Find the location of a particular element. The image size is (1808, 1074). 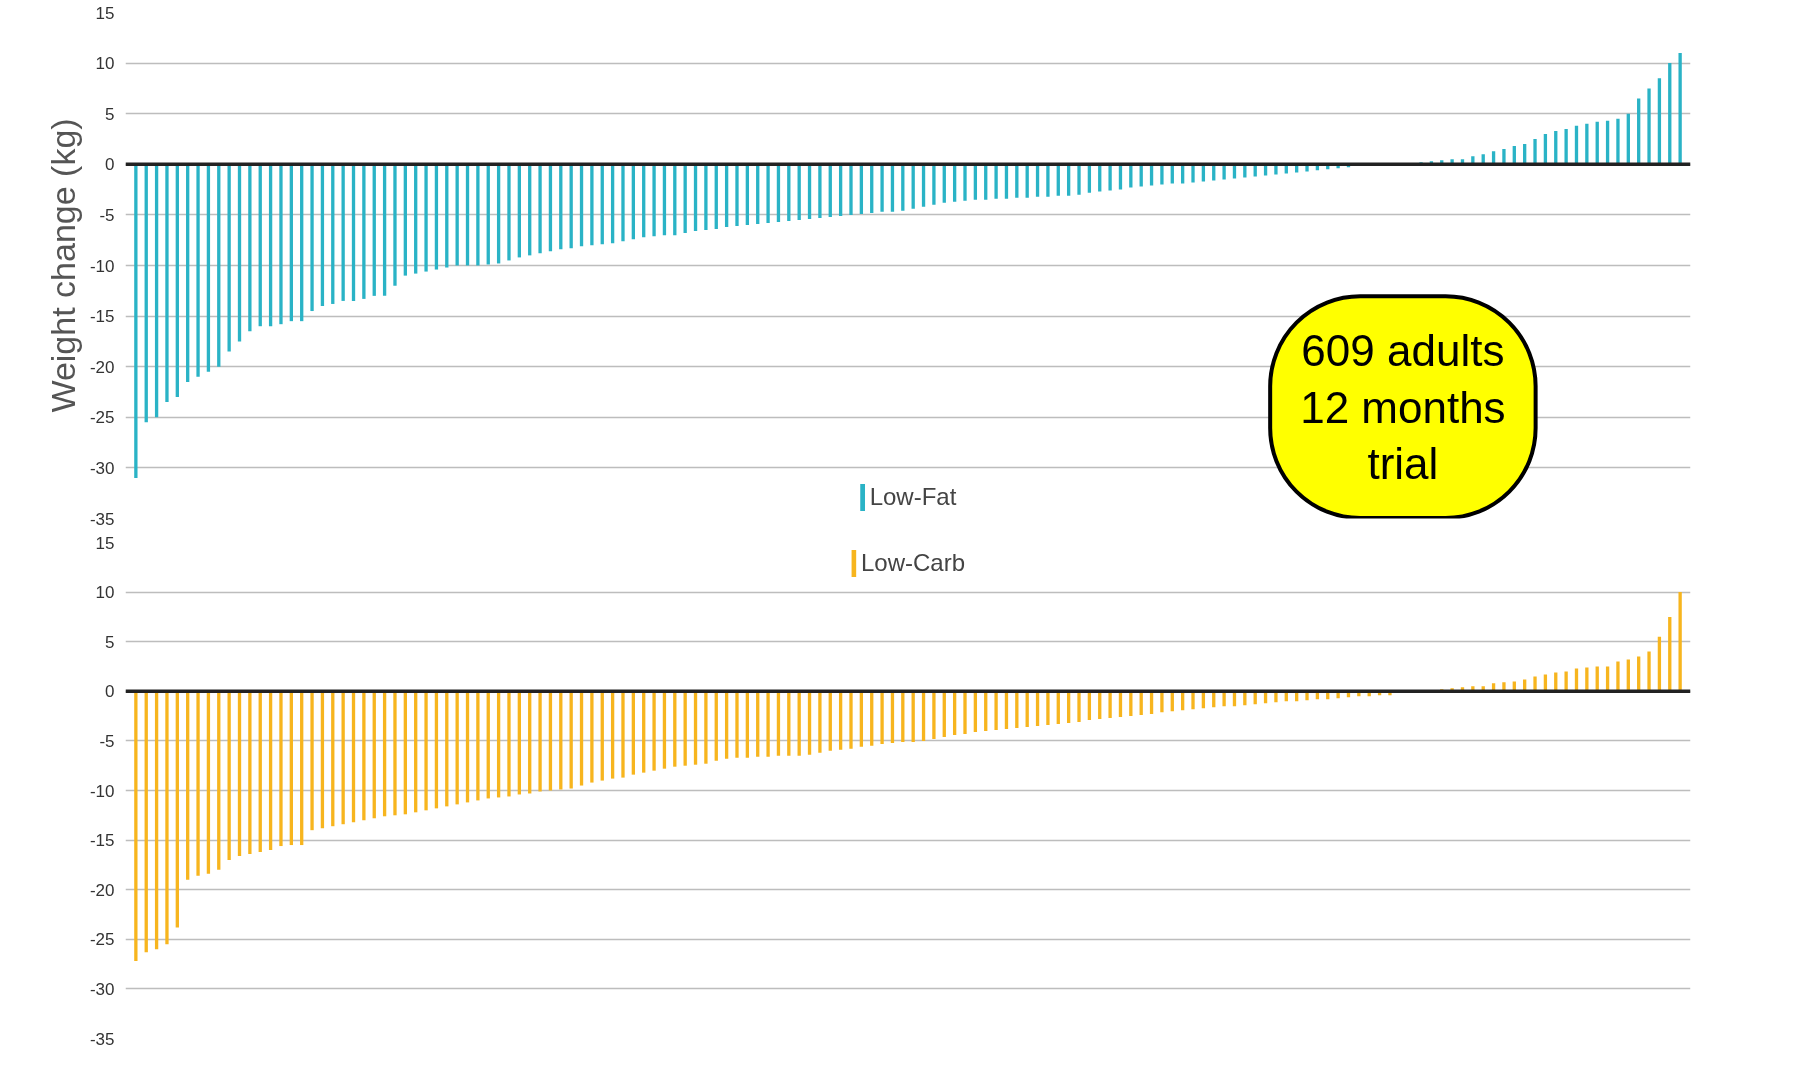

annotation: 609 adults 12 months trial is located at coordinates (1403, 407).